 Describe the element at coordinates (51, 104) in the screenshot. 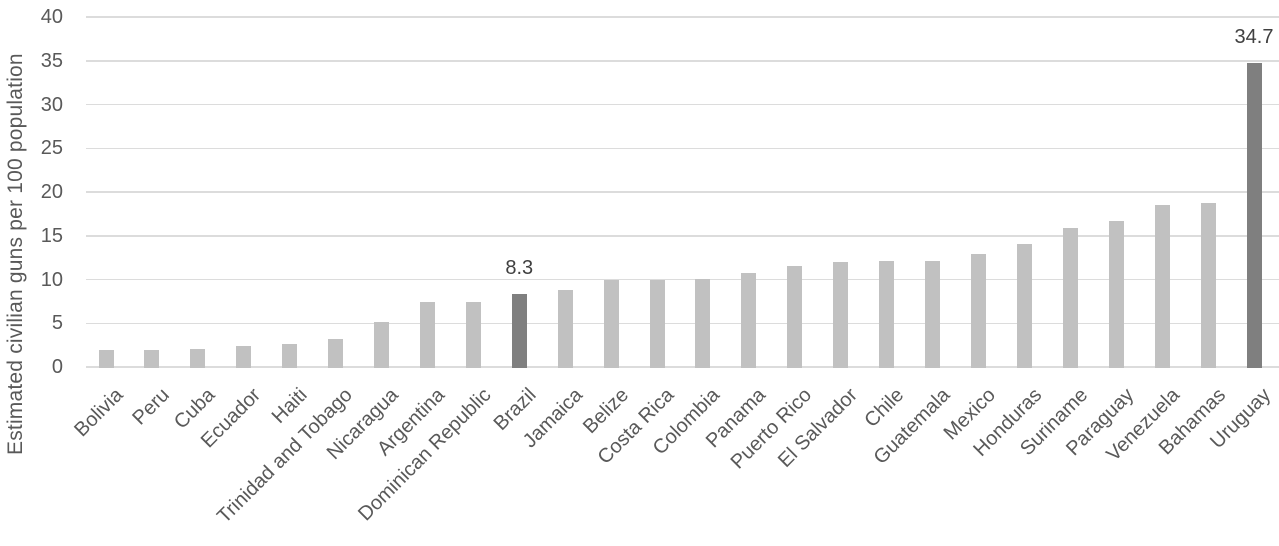

I see `y-tick-label-30: 30` at that location.